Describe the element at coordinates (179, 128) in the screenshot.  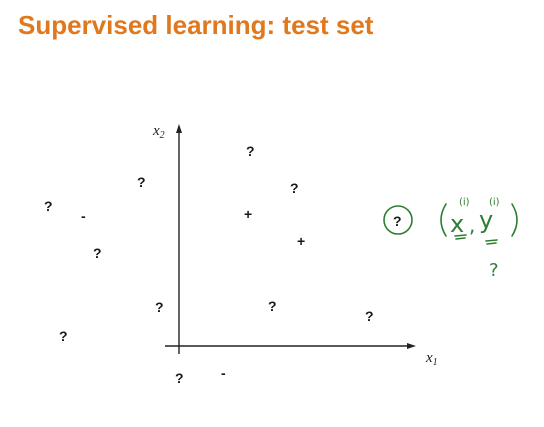
I see `y-axis-arrow` at that location.